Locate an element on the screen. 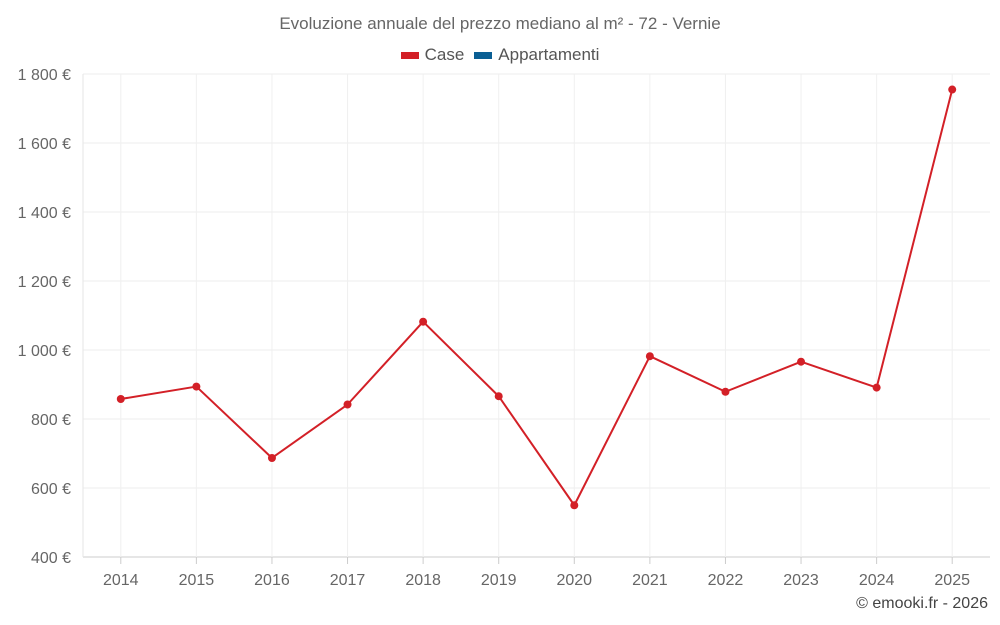 The image size is (1000, 625). y-tick-label: 1 400 € is located at coordinates (44, 213).